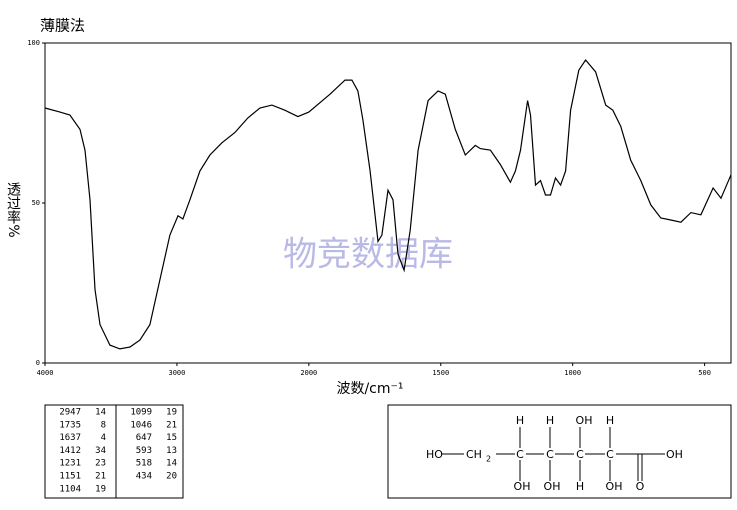 The image size is (737, 510). Describe the element at coordinates (144, 464) in the screenshot. I see `peak-wavenumber: 518` at that location.